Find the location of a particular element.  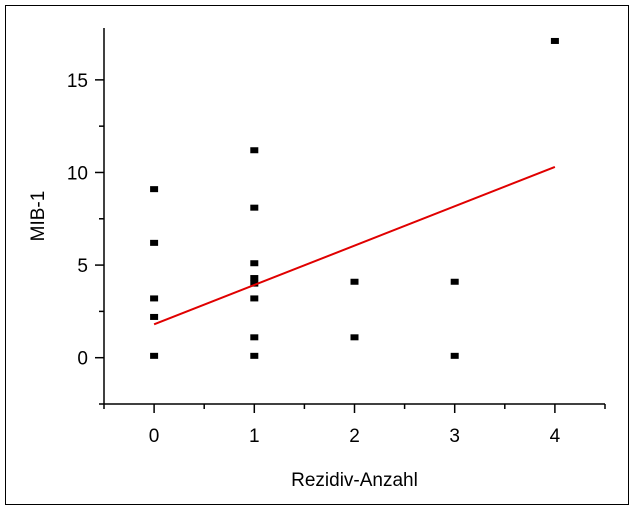

x-tick-label: 3 is located at coordinates (454, 436).